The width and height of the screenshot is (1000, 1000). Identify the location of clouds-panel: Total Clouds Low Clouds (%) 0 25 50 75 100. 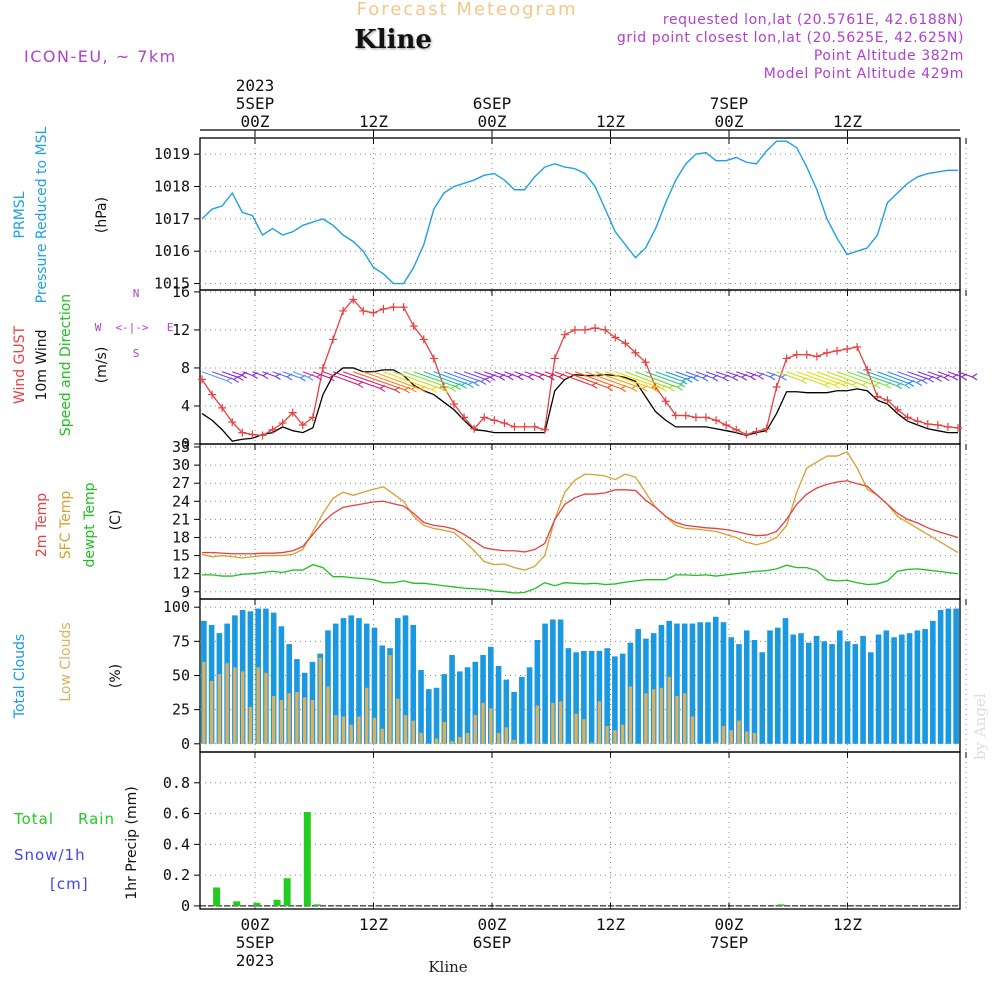
(489, 675).